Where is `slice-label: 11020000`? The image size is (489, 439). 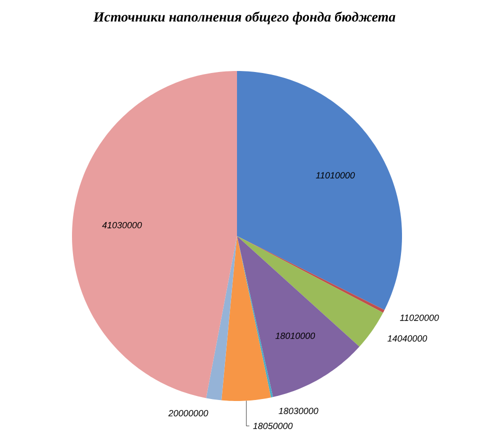
slice-label: 11020000 is located at coordinates (419, 317).